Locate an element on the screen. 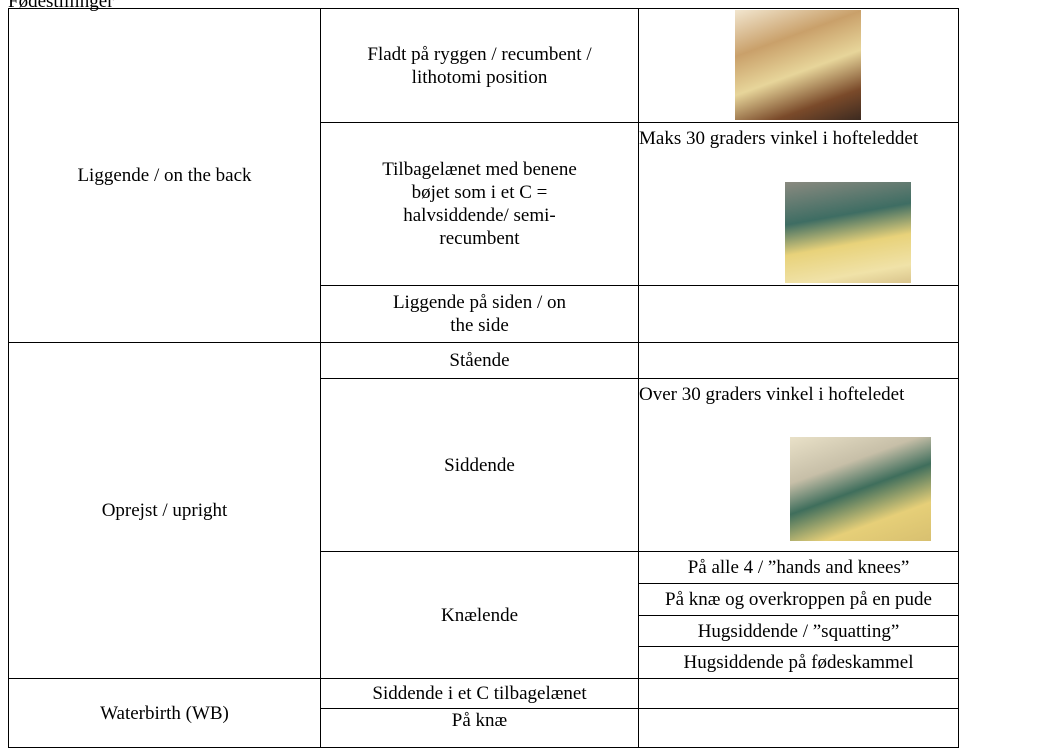 Image resolution: width=1064 pixels, height=748 pixels. position-cell: Siddende i et C tilbagelænet is located at coordinates (479, 693).